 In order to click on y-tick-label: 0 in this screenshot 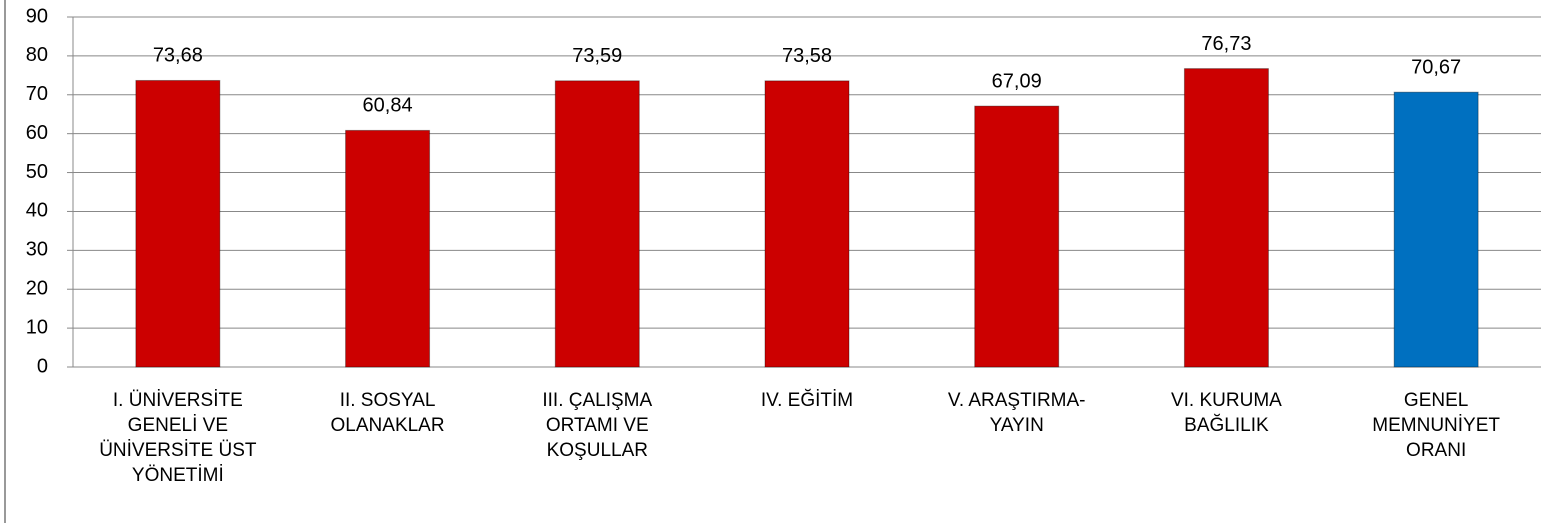, I will do `click(42, 366)`.